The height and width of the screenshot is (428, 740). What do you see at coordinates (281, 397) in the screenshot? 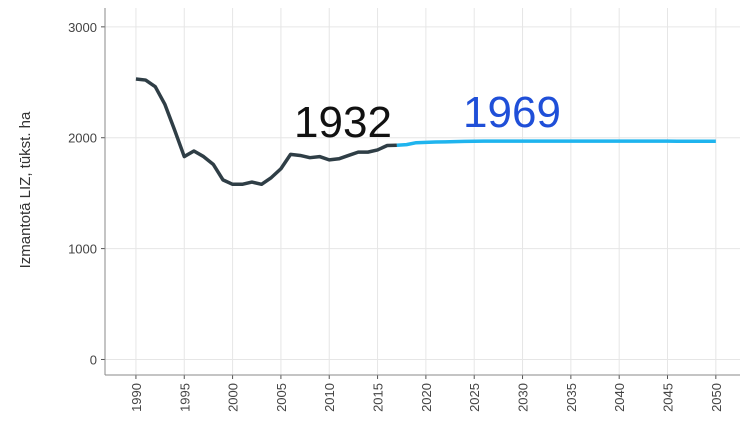
I see `x-tick-label: 2005` at bounding box center [281, 397].